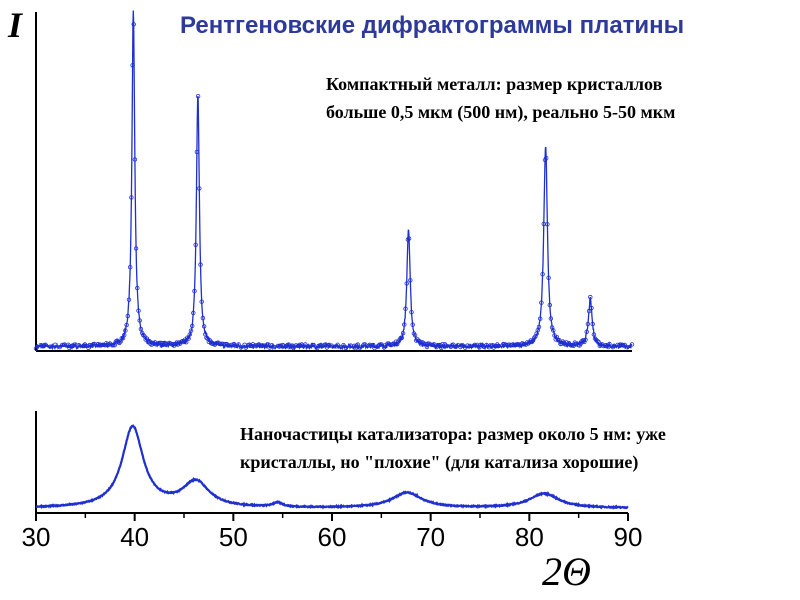 This screenshot has height=600, width=800. What do you see at coordinates (36, 537) in the screenshot?
I see `x-tick-label: 30` at bounding box center [36, 537].